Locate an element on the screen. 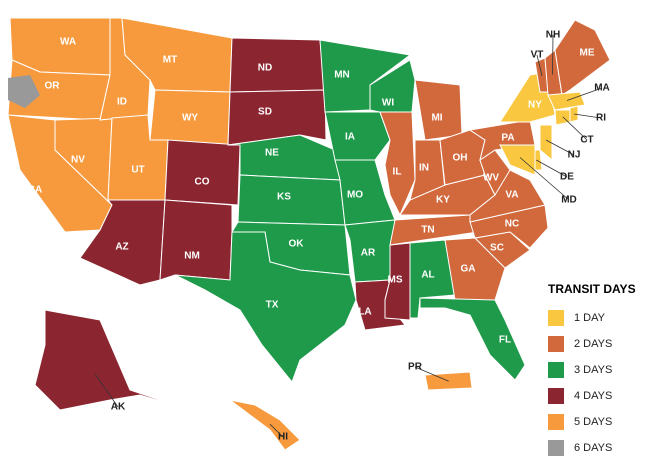  state-label: OK is located at coordinates (297, 244).